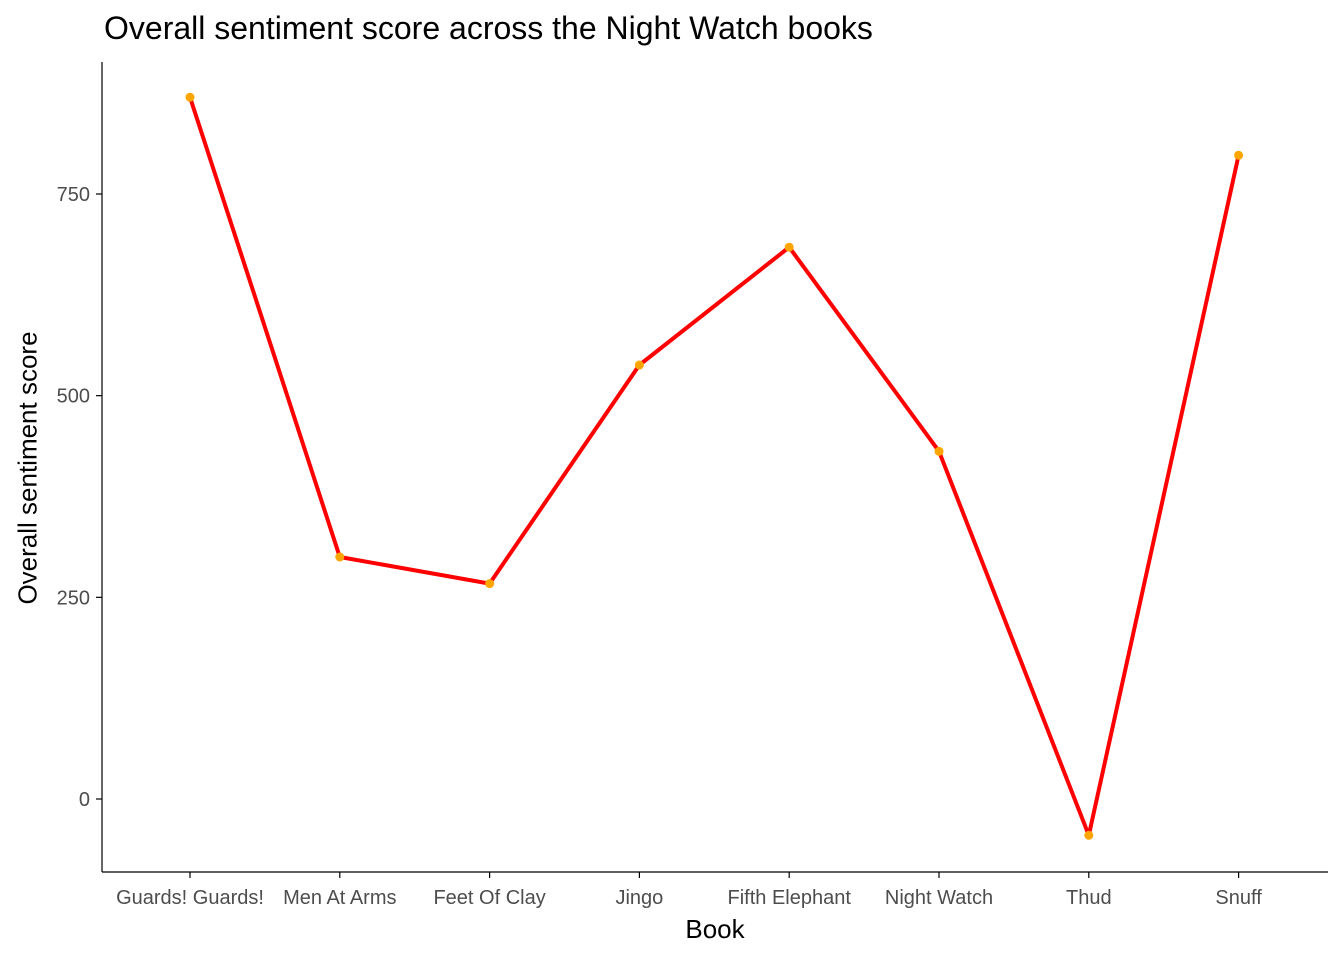 This screenshot has width=1344, height=960. Describe the element at coordinates (73, 397) in the screenshot. I see `y-tick-label: 500` at that location.